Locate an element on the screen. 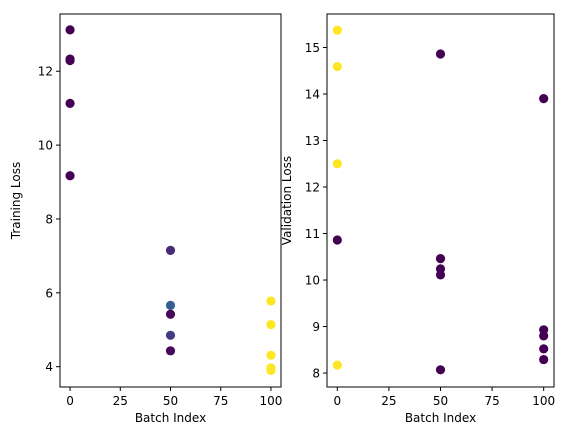 This screenshot has width=566, height=436. y-axis-label: Validation Loss is located at coordinates (287, 200).